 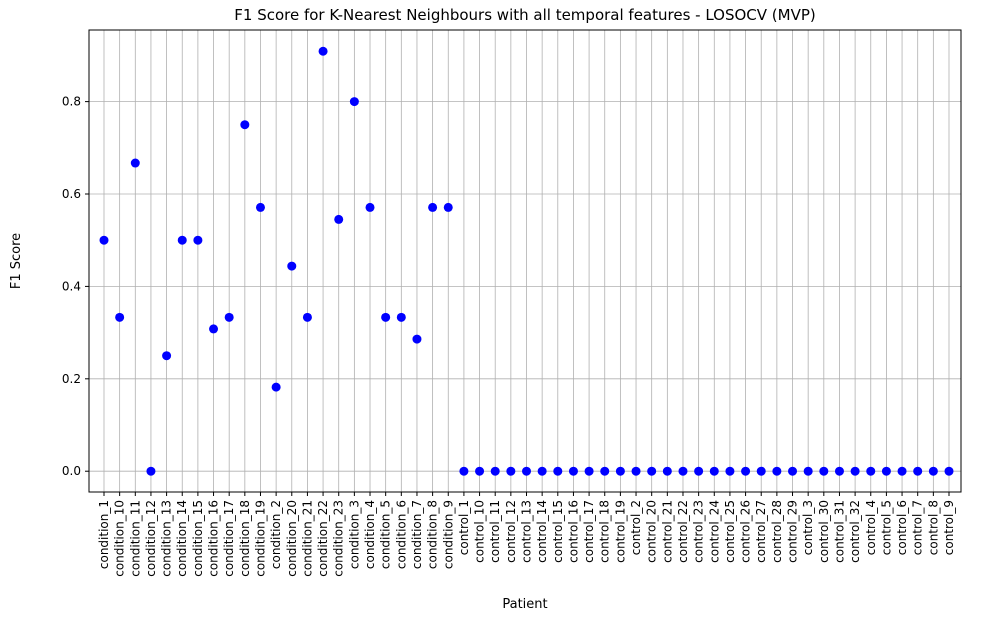 What do you see at coordinates (605, 531) in the screenshot?
I see `x-tick-label: control_18` at bounding box center [605, 531].